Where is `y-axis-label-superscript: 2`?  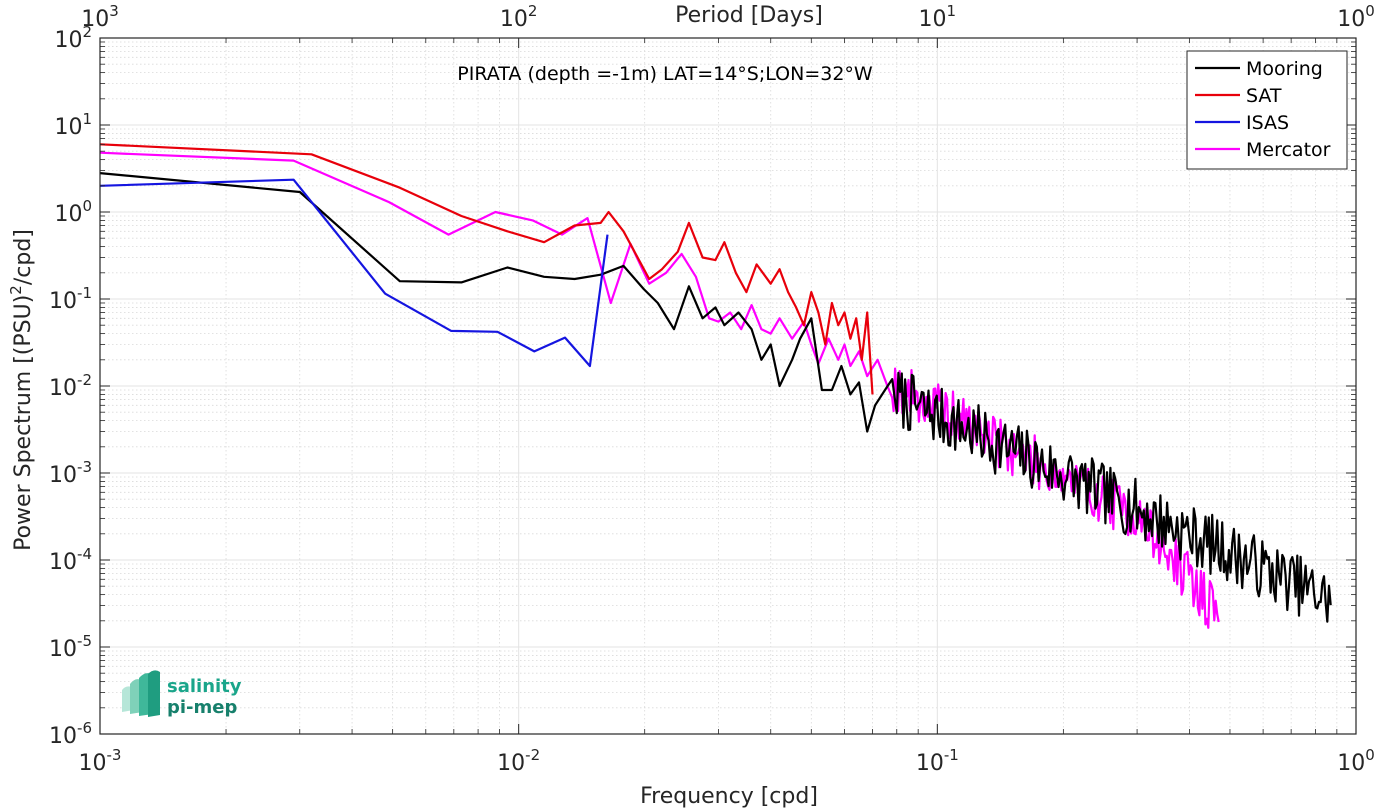
y-axis-label-superscript: 2 is located at coordinates (16, 290).